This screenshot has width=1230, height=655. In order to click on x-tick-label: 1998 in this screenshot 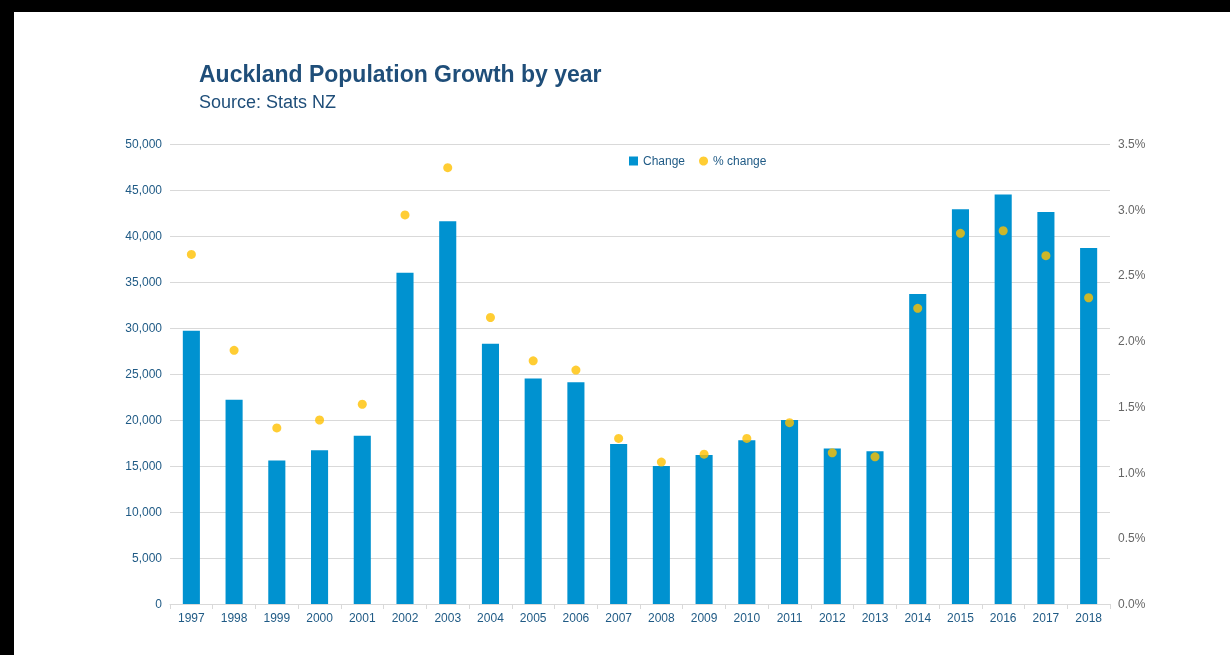, I will do `click(234, 618)`.